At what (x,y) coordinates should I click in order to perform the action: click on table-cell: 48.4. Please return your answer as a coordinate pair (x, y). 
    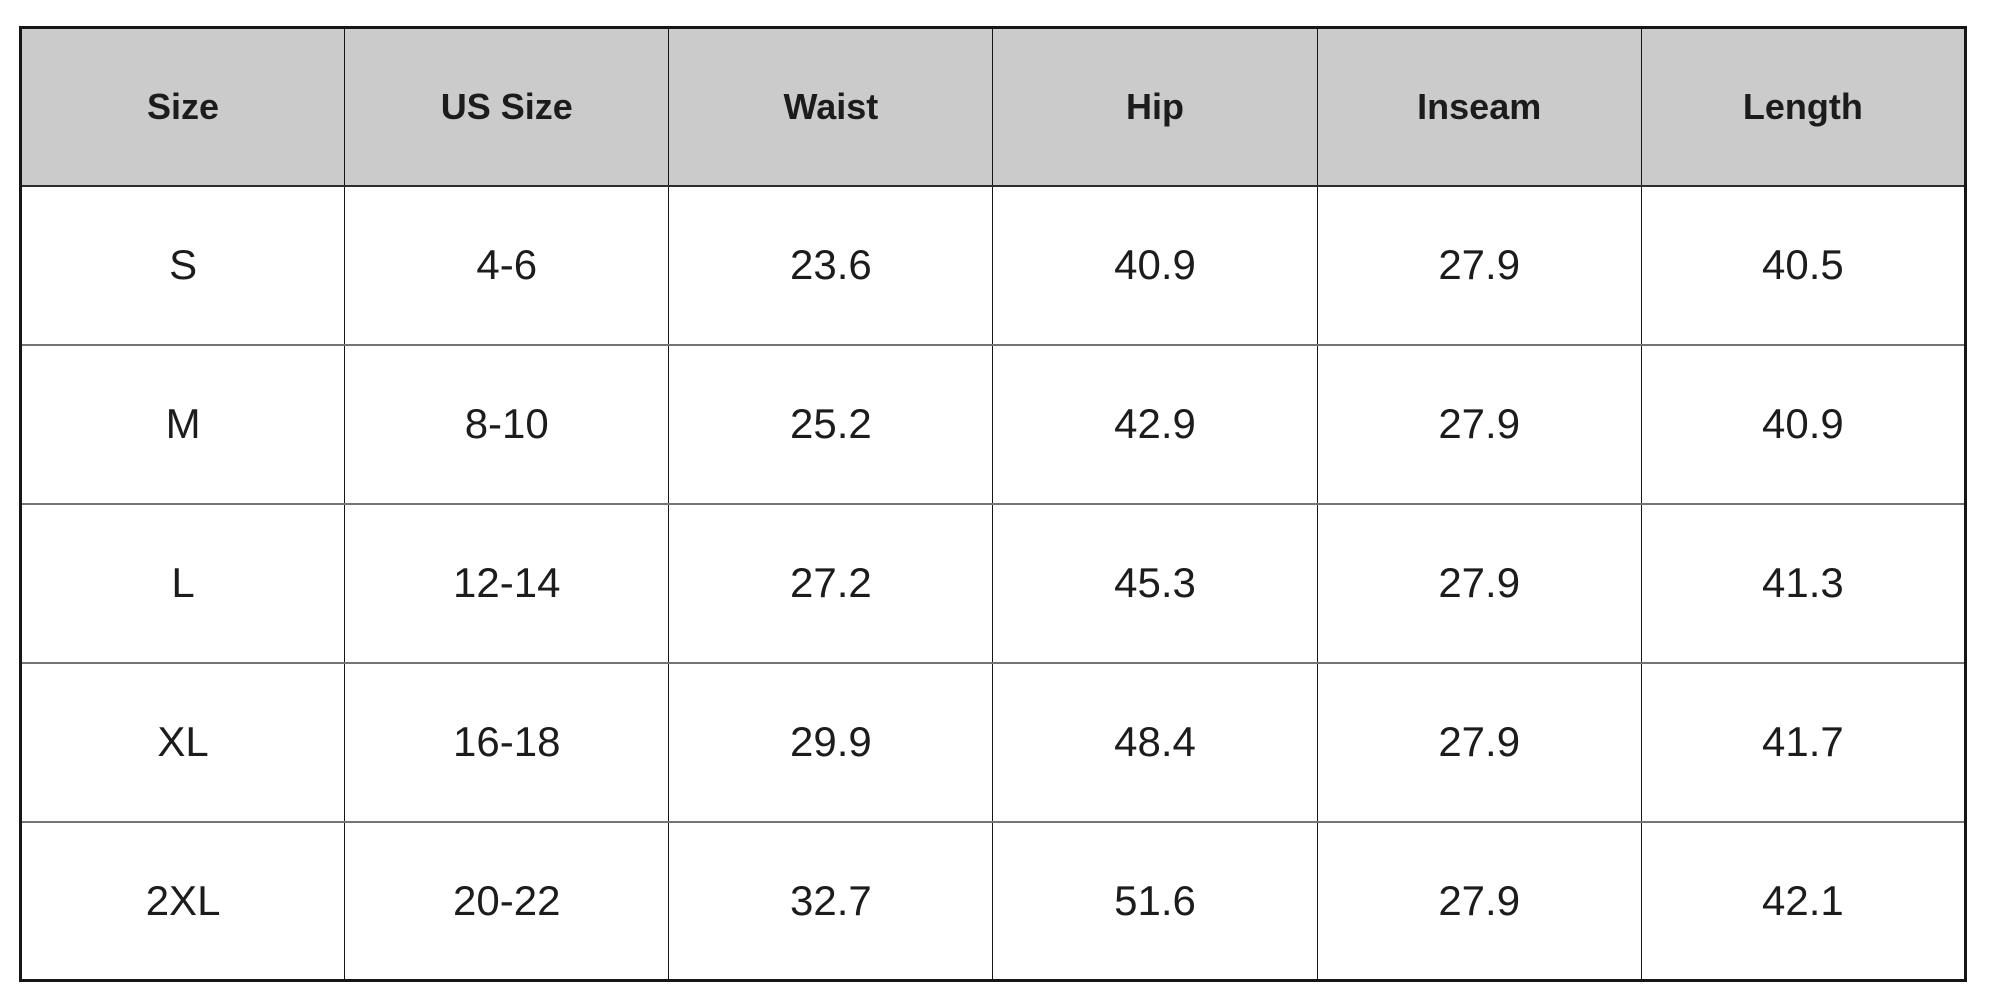
    Looking at the image, I should click on (1155, 741).